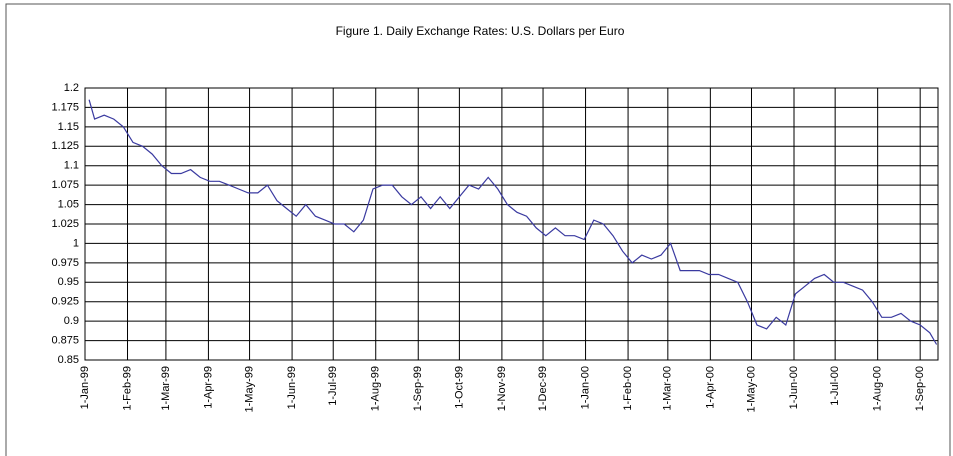 The image size is (953, 456). What do you see at coordinates (668, 388) in the screenshot?
I see `x-tick-label: 1-Mar-00` at bounding box center [668, 388].